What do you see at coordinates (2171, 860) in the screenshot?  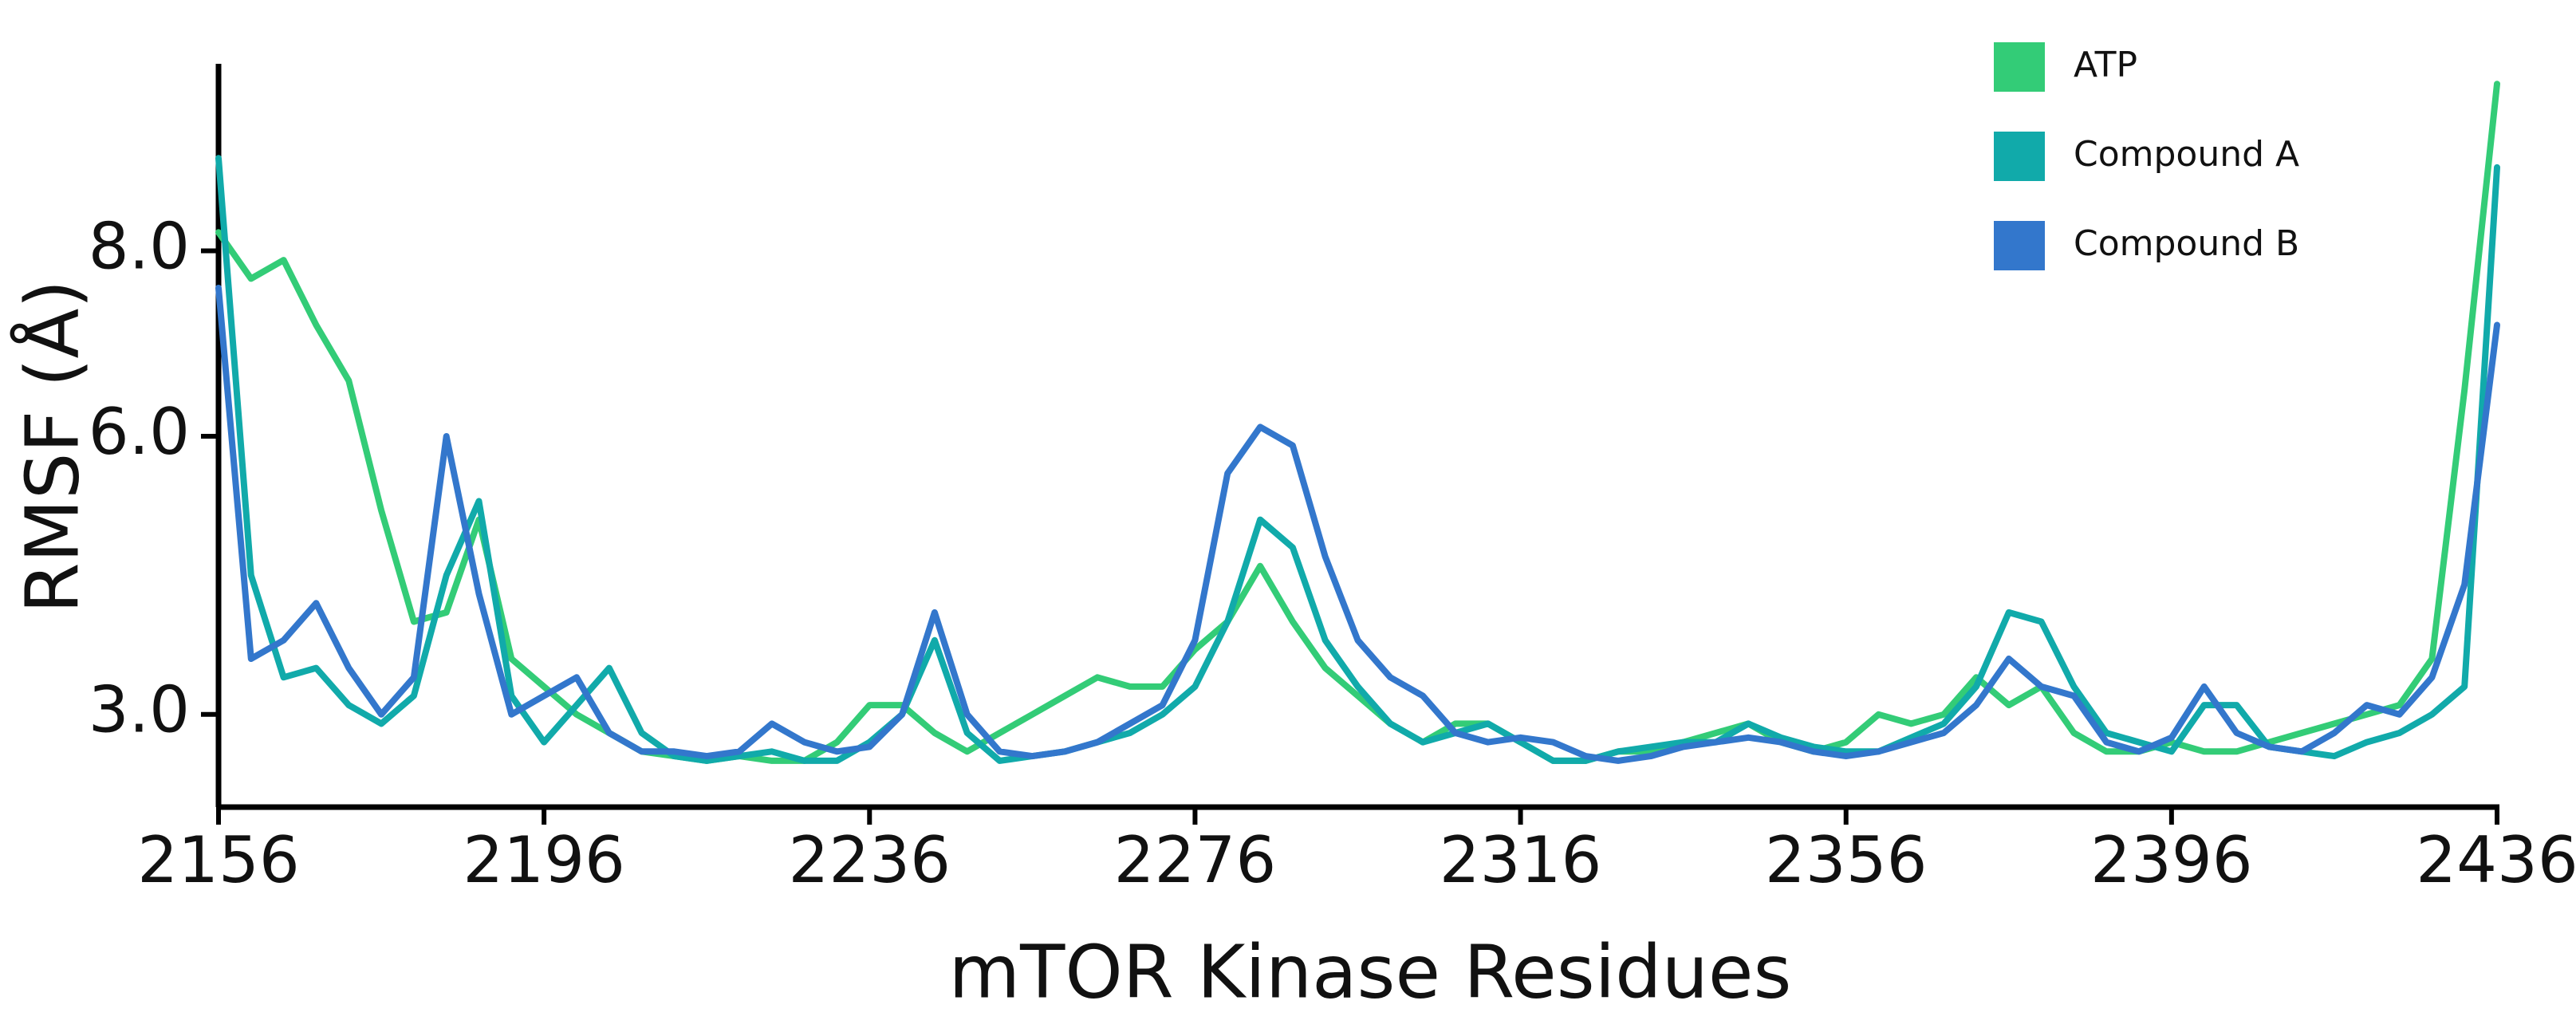 I see `x-tick-label: 2396` at bounding box center [2171, 860].